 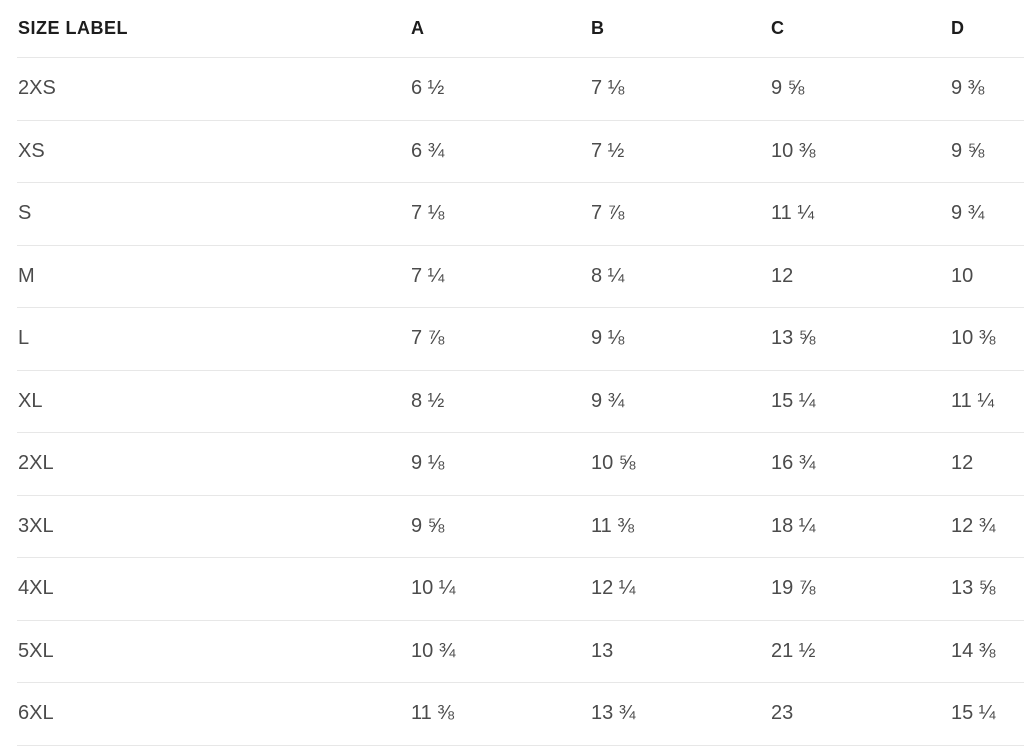 I want to click on table-row: 2XL 9 ⅛ 10 ⅝ 16 ¾ 12, so click(x=520, y=464).